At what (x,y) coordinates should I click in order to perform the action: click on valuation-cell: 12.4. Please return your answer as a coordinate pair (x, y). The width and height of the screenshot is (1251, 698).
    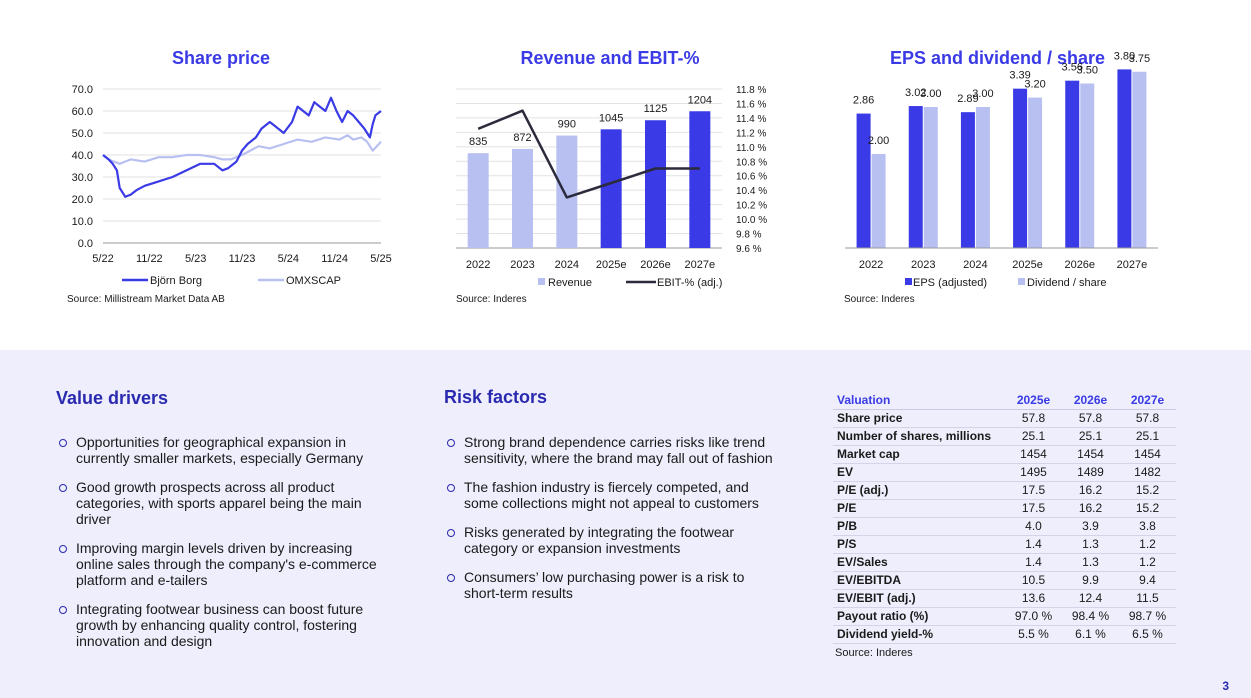
    Looking at the image, I should click on (1090, 598).